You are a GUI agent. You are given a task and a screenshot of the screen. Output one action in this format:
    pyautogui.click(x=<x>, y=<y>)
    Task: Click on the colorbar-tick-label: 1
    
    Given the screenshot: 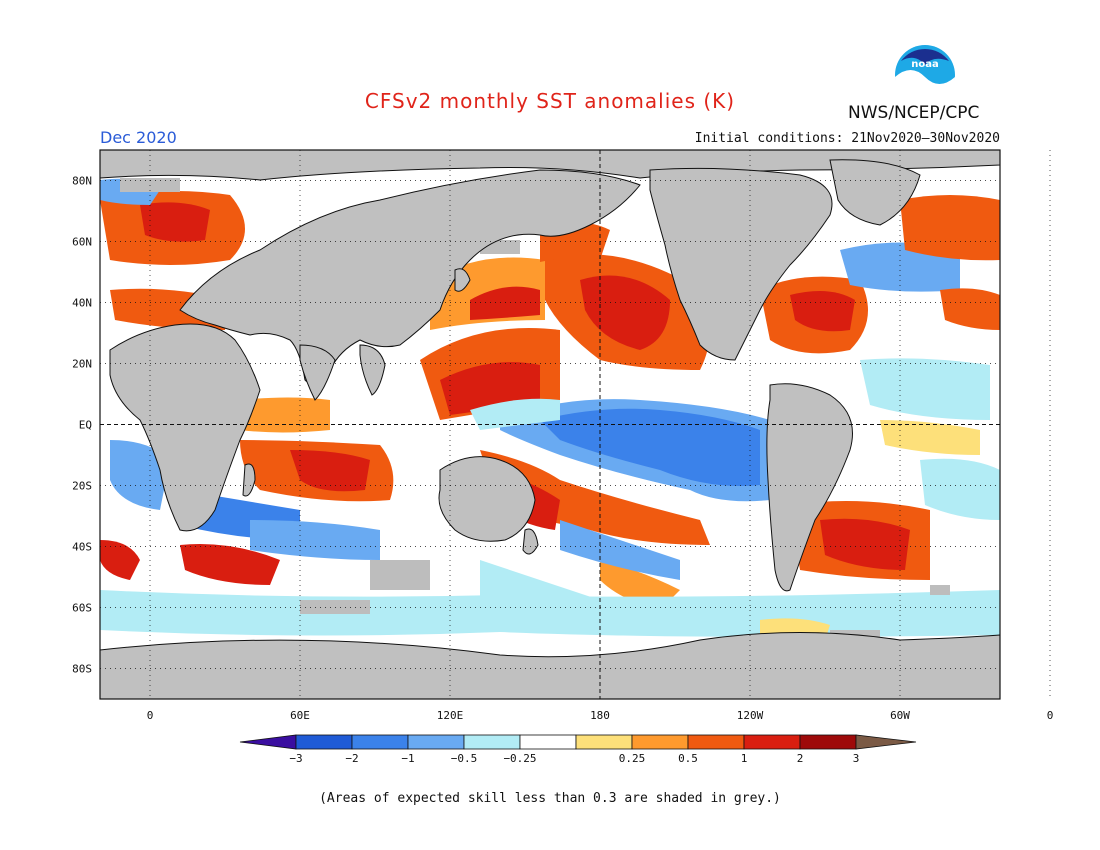 What is the action you would take?
    pyautogui.click(x=744, y=758)
    